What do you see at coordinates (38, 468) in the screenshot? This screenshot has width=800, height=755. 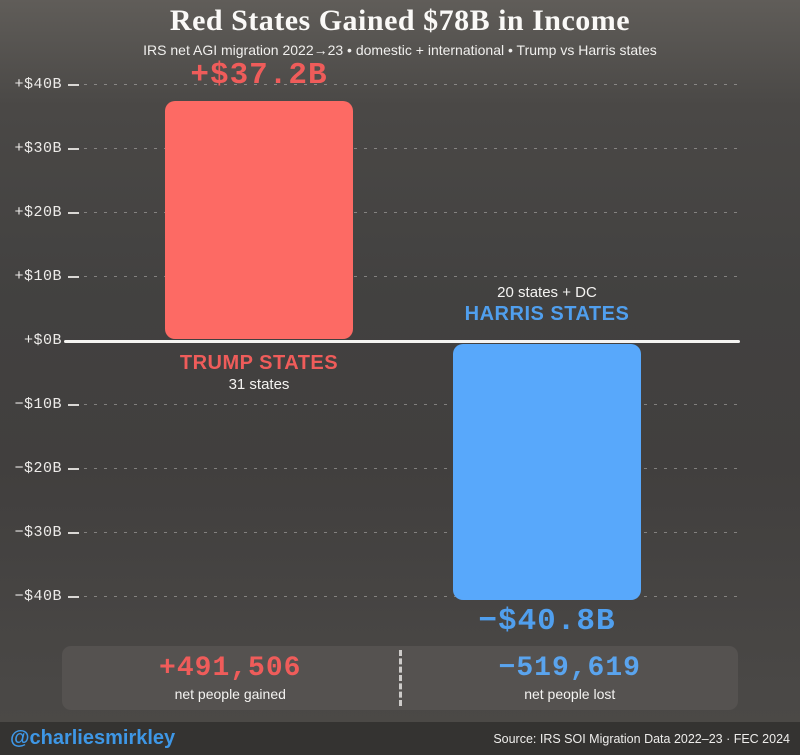 I see `y-tick-label: −$20B` at bounding box center [38, 468].